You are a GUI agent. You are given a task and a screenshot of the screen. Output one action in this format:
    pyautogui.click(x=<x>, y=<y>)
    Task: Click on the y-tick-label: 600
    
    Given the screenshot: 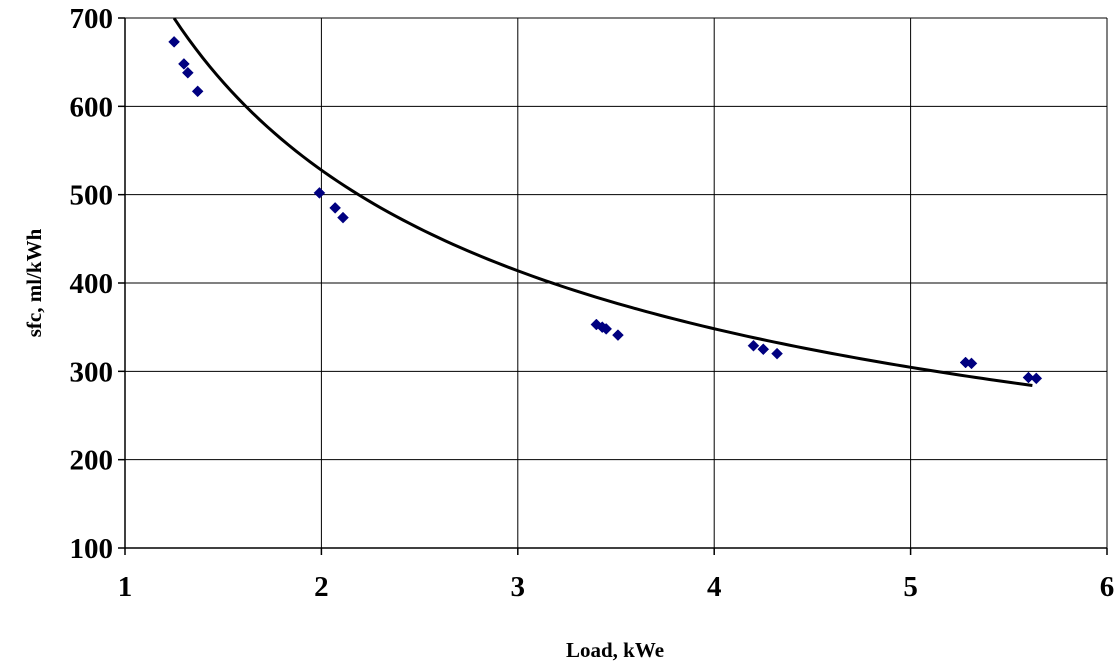 What is the action you would take?
    pyautogui.click(x=92, y=107)
    